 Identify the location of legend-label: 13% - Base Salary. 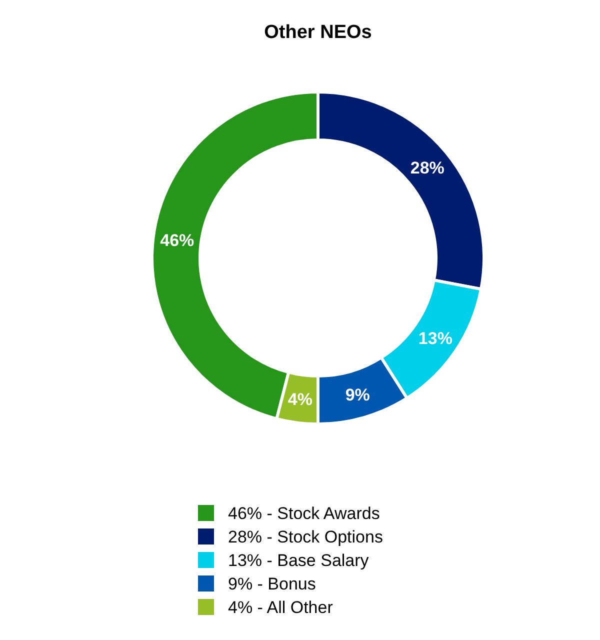
(299, 560).